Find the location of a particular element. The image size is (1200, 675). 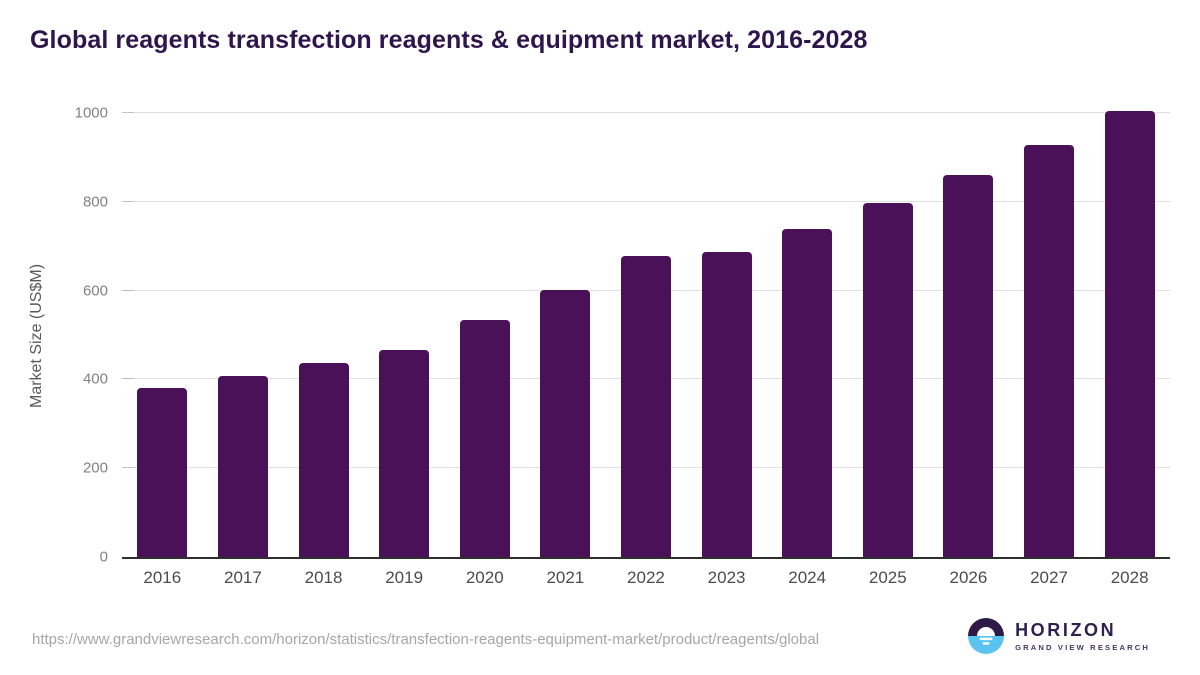

y-tick-label-800: 800 is located at coordinates (95, 202).